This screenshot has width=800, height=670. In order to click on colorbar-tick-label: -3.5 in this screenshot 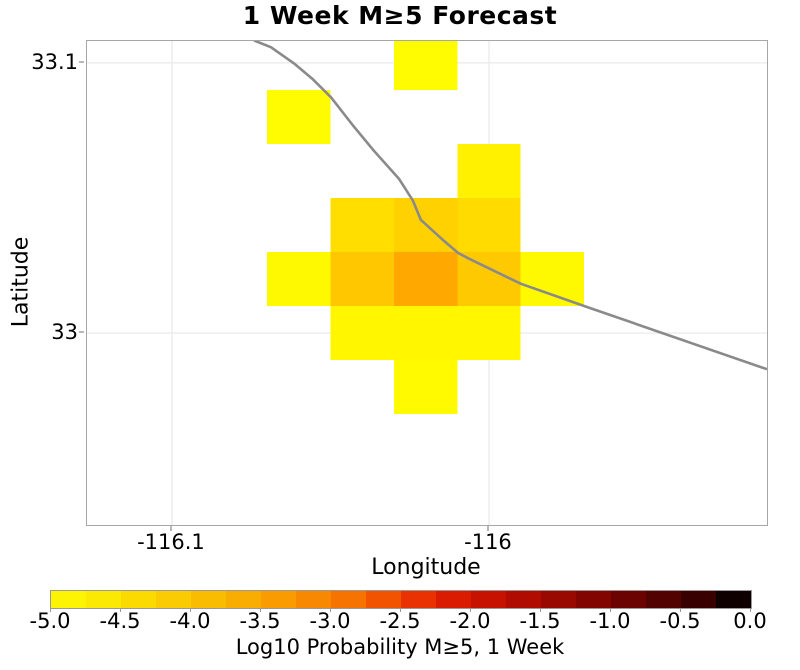, I will do `click(260, 621)`.